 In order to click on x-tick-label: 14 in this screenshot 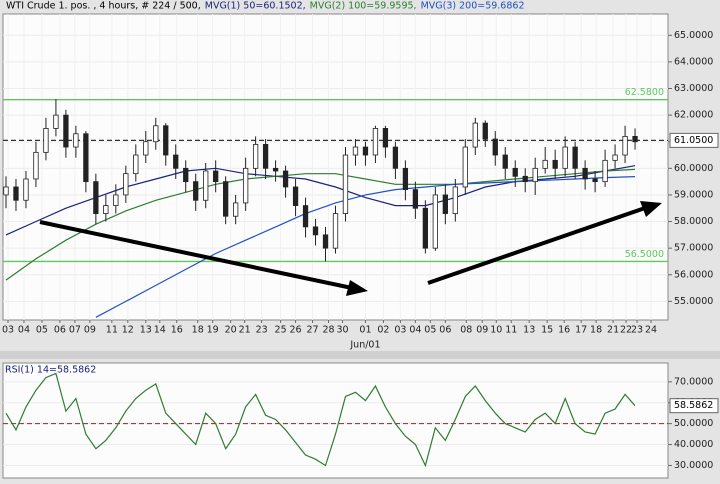, I will do `click(160, 330)`.